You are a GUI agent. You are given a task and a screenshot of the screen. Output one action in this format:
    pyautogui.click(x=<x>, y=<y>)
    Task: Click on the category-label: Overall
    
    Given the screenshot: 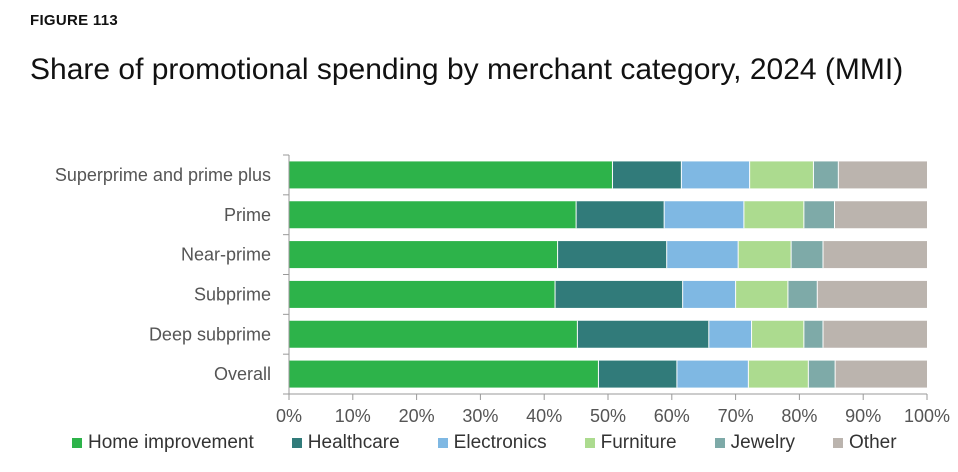 What is the action you would take?
    pyautogui.click(x=242, y=374)
    